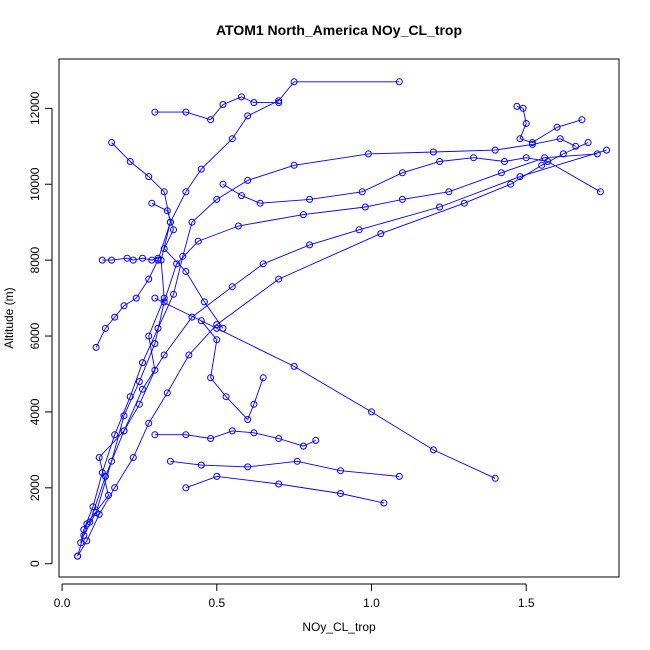 This screenshot has width=650, height=650. I want to click on y-tick-label: 4000, so click(35, 411).